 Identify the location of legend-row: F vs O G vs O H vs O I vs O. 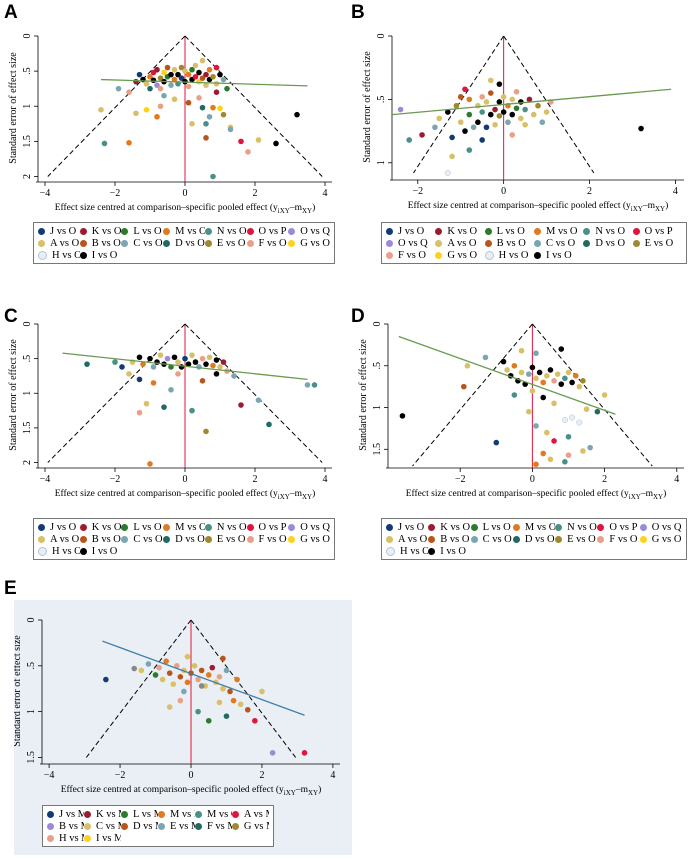
(534, 255).